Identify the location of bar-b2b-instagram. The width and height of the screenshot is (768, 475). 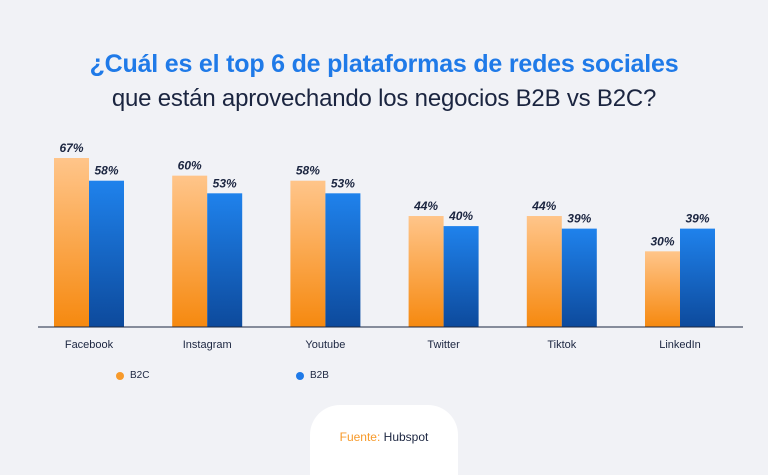
(225, 260).